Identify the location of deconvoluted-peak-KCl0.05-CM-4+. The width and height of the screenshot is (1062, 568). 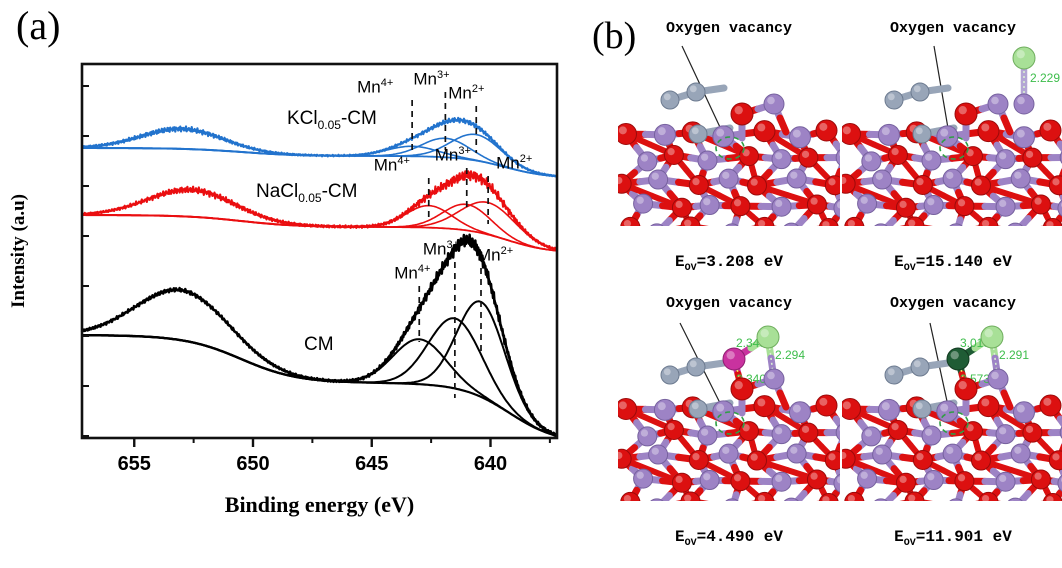
(319, 161).